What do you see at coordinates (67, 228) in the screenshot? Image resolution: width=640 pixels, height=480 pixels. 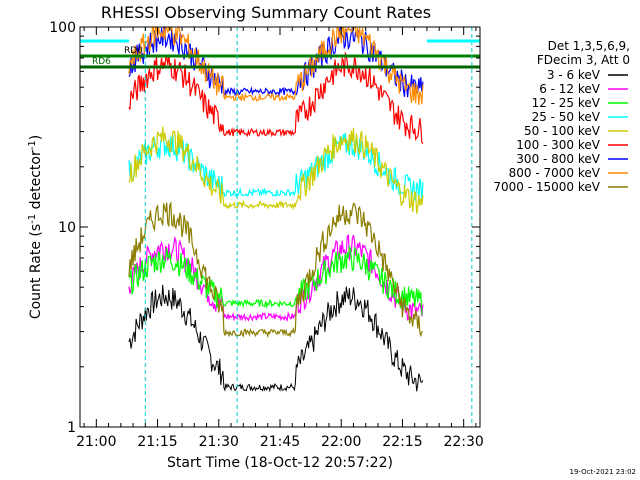 I see `y-tick-label: 10` at bounding box center [67, 228].